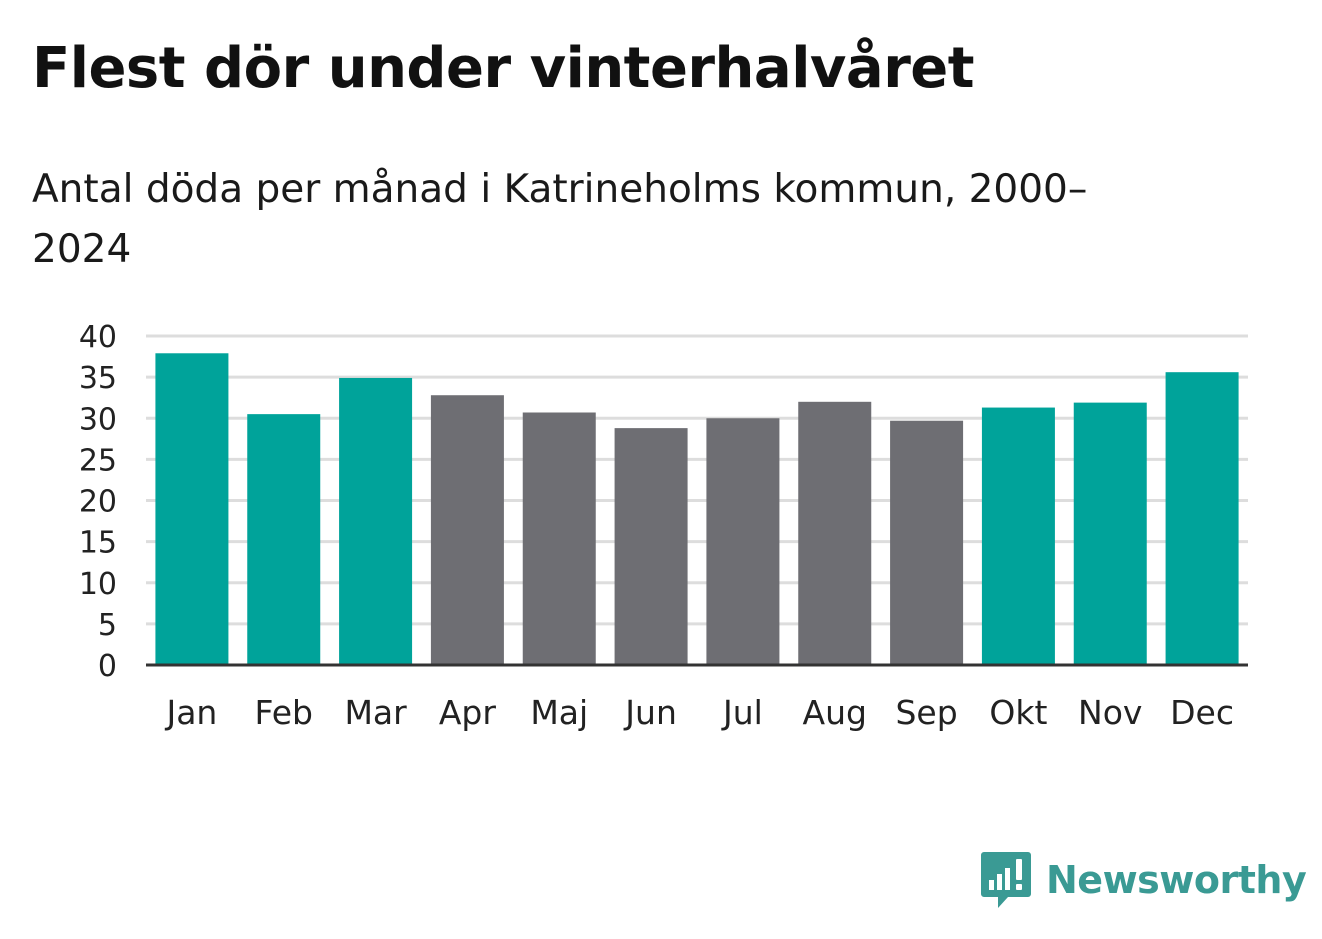 The width and height of the screenshot is (1322, 939). I want to click on x-category-label: Mar, so click(375, 712).